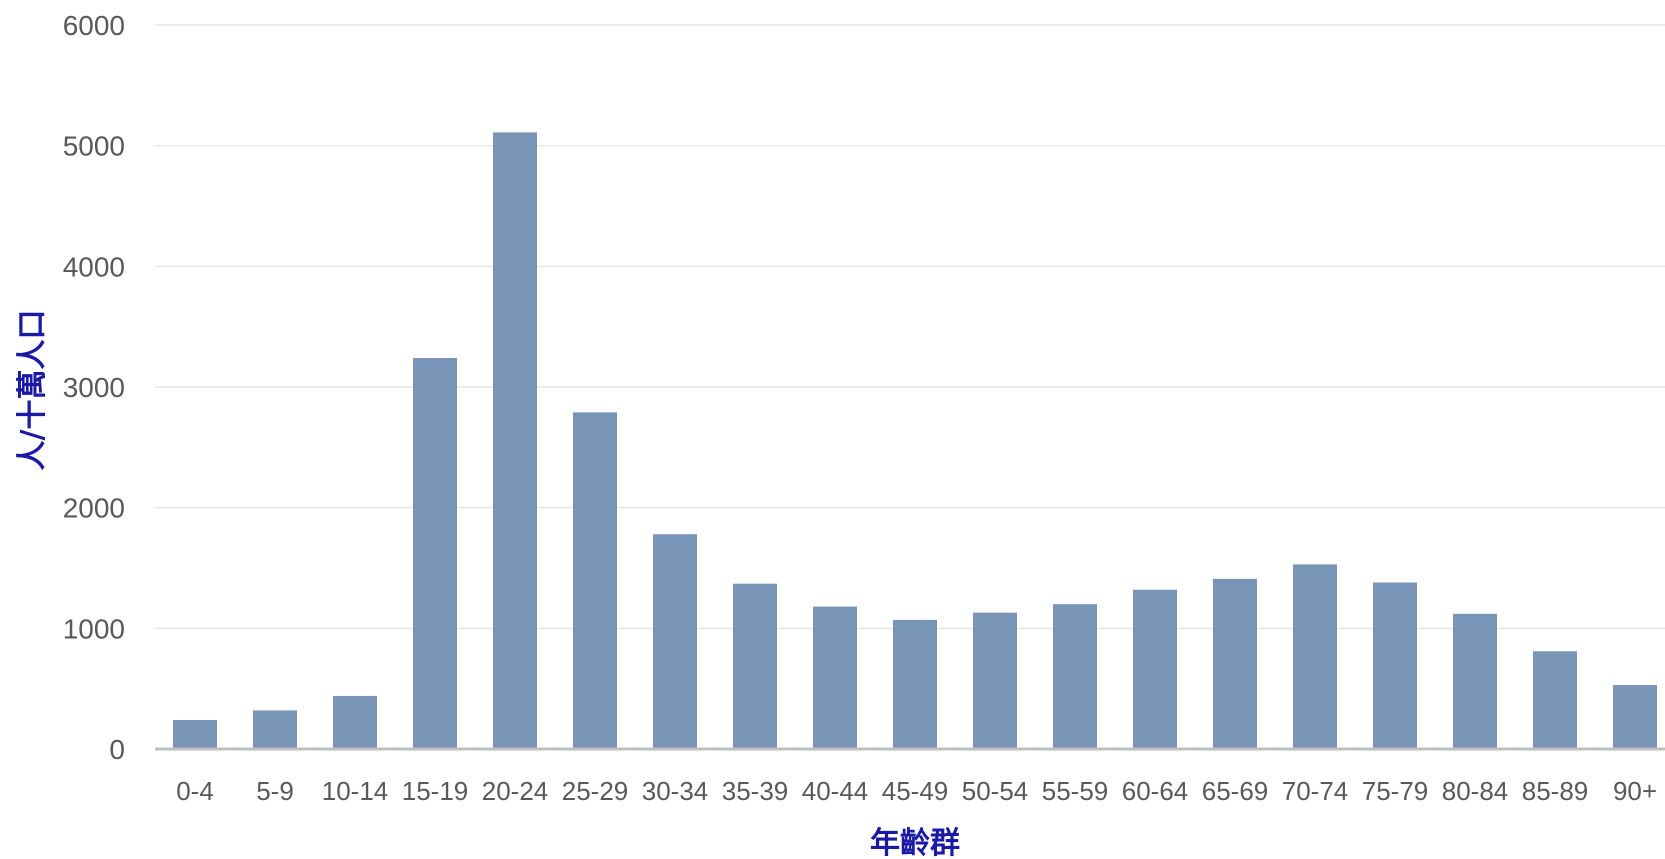 The width and height of the screenshot is (1665, 859). Describe the element at coordinates (94, 628) in the screenshot. I see `y-tick-label: 1000` at that location.